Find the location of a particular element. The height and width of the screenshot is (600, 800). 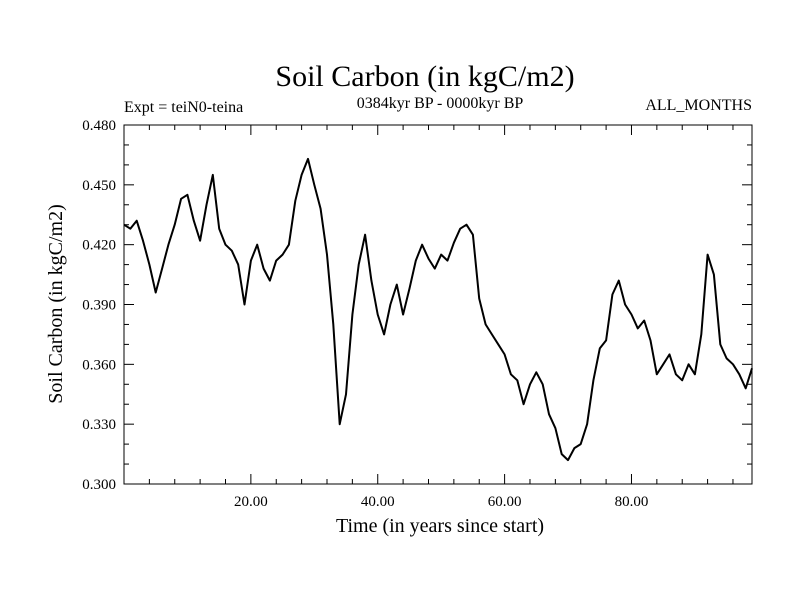

x-axis-label: Time (in years since start) is located at coordinates (440, 526).